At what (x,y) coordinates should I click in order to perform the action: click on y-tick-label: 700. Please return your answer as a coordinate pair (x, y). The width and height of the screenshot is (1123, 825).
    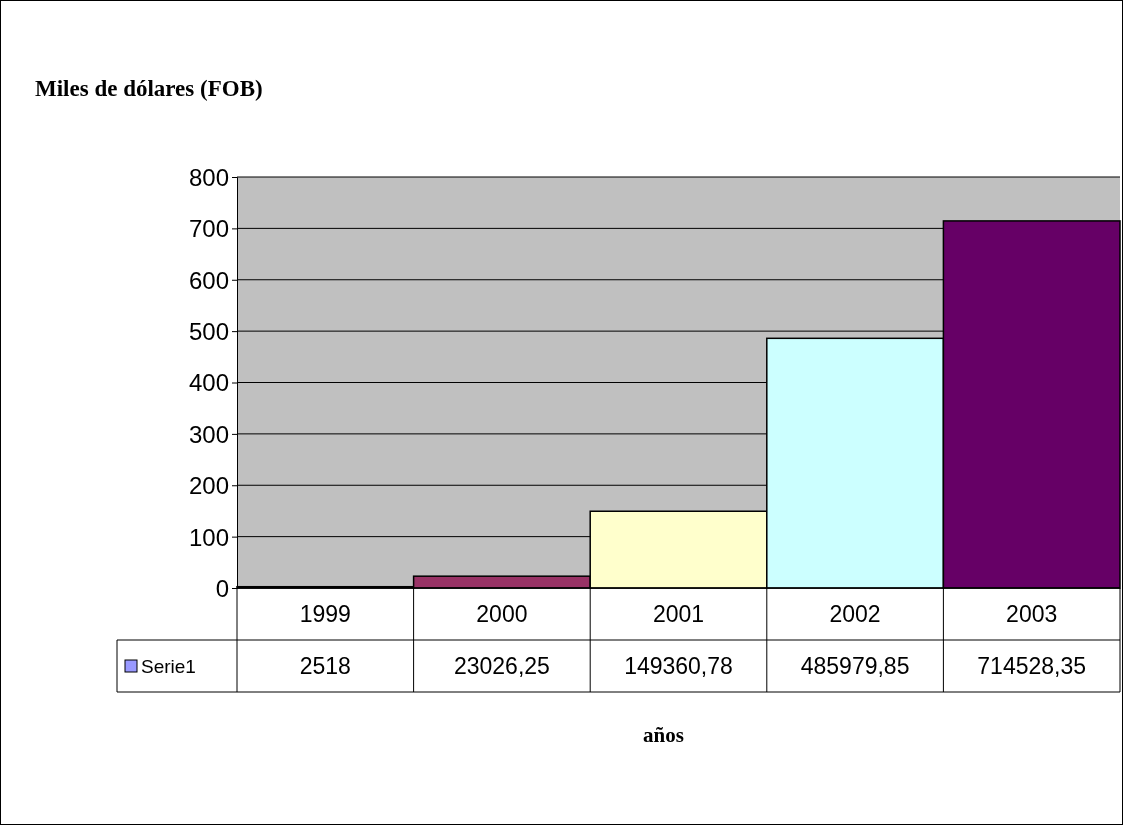
    Looking at the image, I should click on (208, 229).